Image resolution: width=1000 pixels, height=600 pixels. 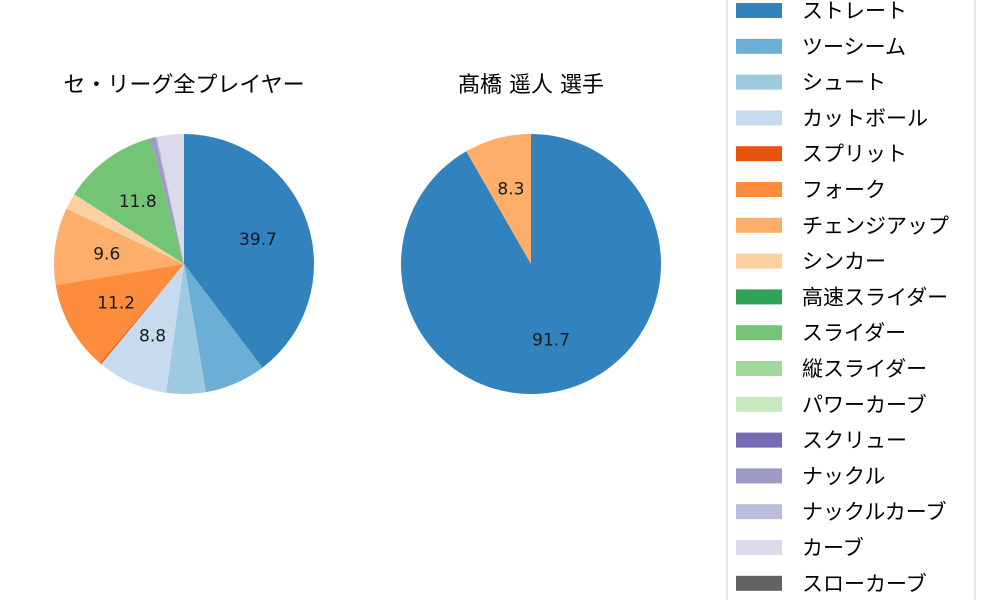 What do you see at coordinates (854, 47) in the screenshot?
I see `legend-label-1: ツーシーム` at bounding box center [854, 47].